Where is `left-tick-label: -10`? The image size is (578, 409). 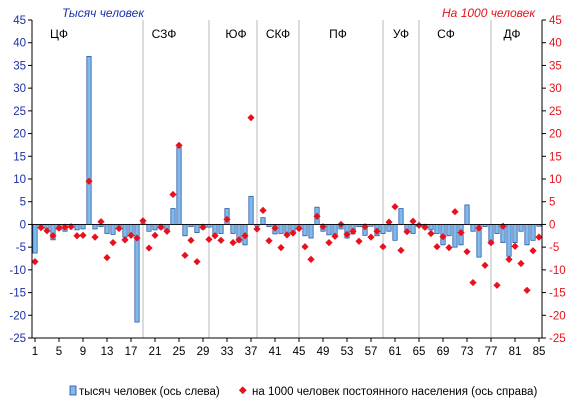 left-tick-label: -10 is located at coordinates (17, 271).